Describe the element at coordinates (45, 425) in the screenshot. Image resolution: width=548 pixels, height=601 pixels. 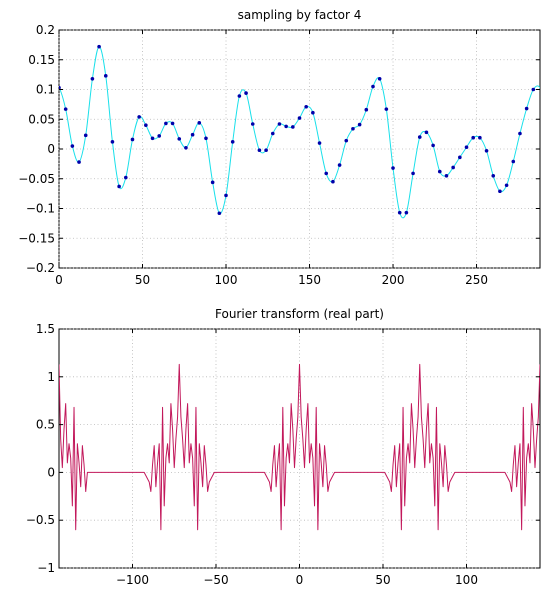
I see `y-tick-label: 0.5` at that location.